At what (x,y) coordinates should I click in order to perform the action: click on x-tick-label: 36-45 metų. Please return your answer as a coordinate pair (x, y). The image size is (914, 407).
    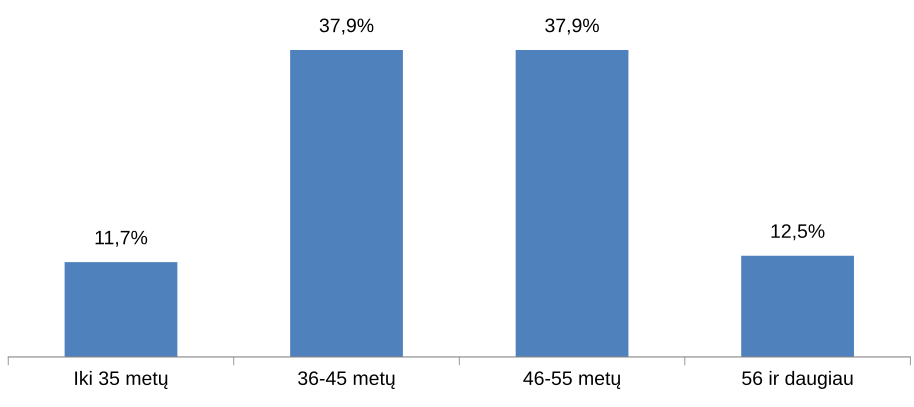
    Looking at the image, I should click on (346, 380).